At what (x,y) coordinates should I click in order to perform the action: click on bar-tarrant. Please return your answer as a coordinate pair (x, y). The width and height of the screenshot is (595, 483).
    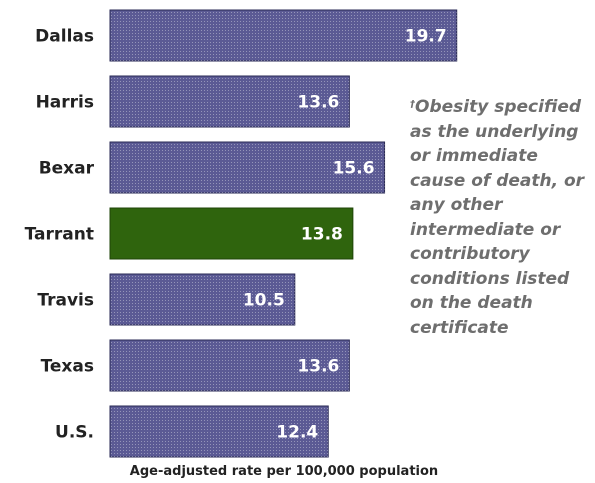
    Looking at the image, I should click on (231, 233).